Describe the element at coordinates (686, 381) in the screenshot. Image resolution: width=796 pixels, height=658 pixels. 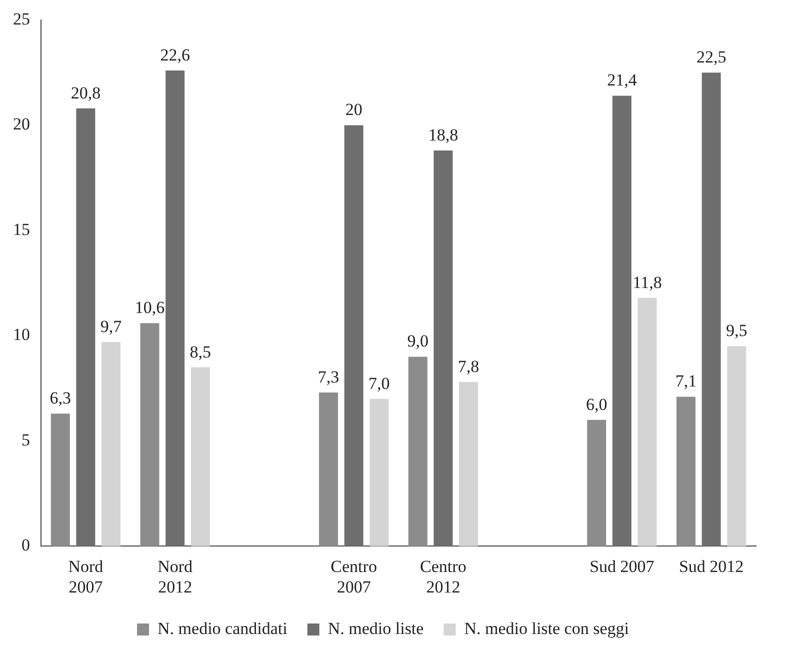
I see `data-label: 7,1` at that location.